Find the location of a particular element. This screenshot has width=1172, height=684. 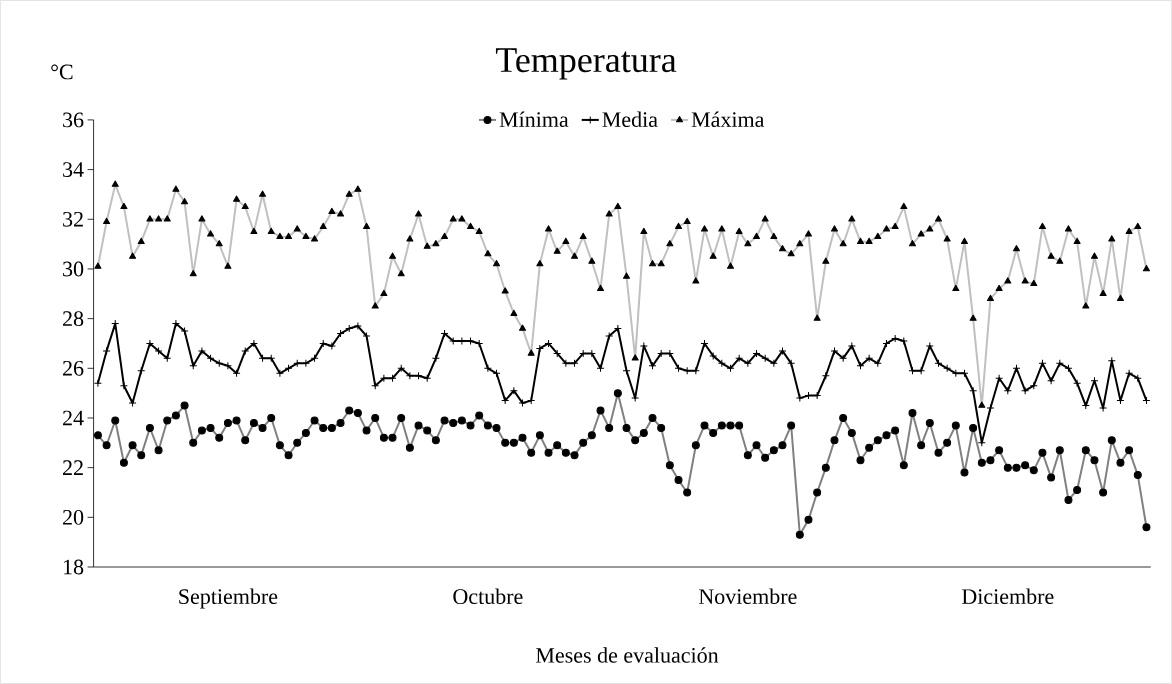

legend-label: Máxima is located at coordinates (728, 119).